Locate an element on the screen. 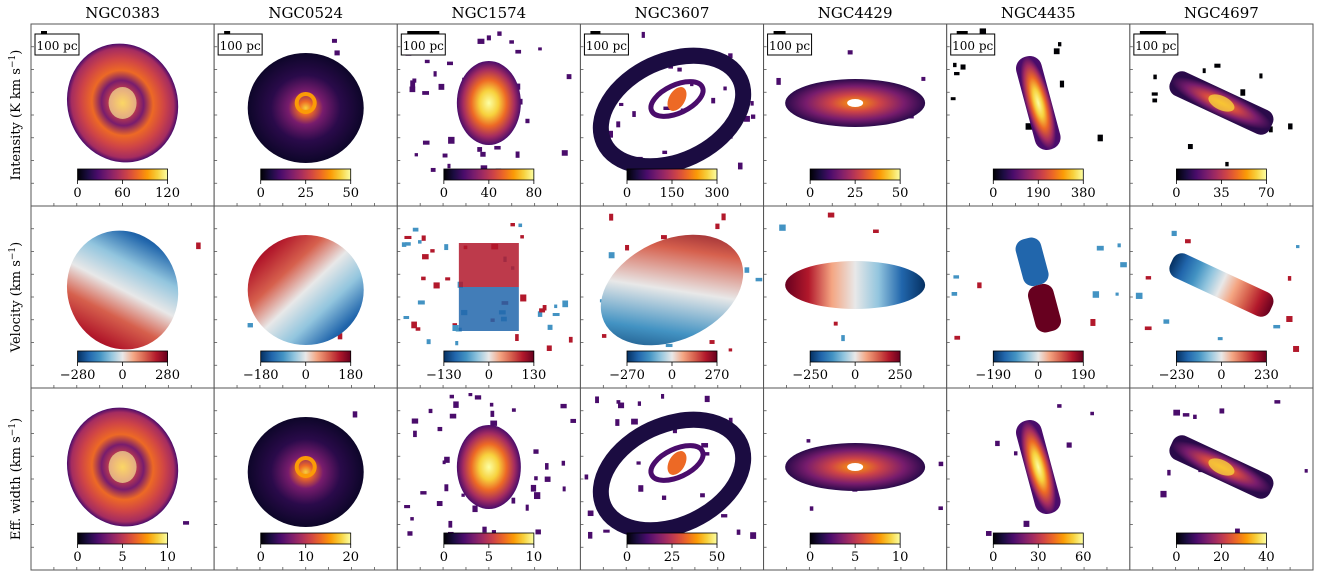 Image resolution: width=1317 pixels, height=574 pixels. panel-intensity-ngc0524: 100 pc 0 25 50 is located at coordinates (305, 115).